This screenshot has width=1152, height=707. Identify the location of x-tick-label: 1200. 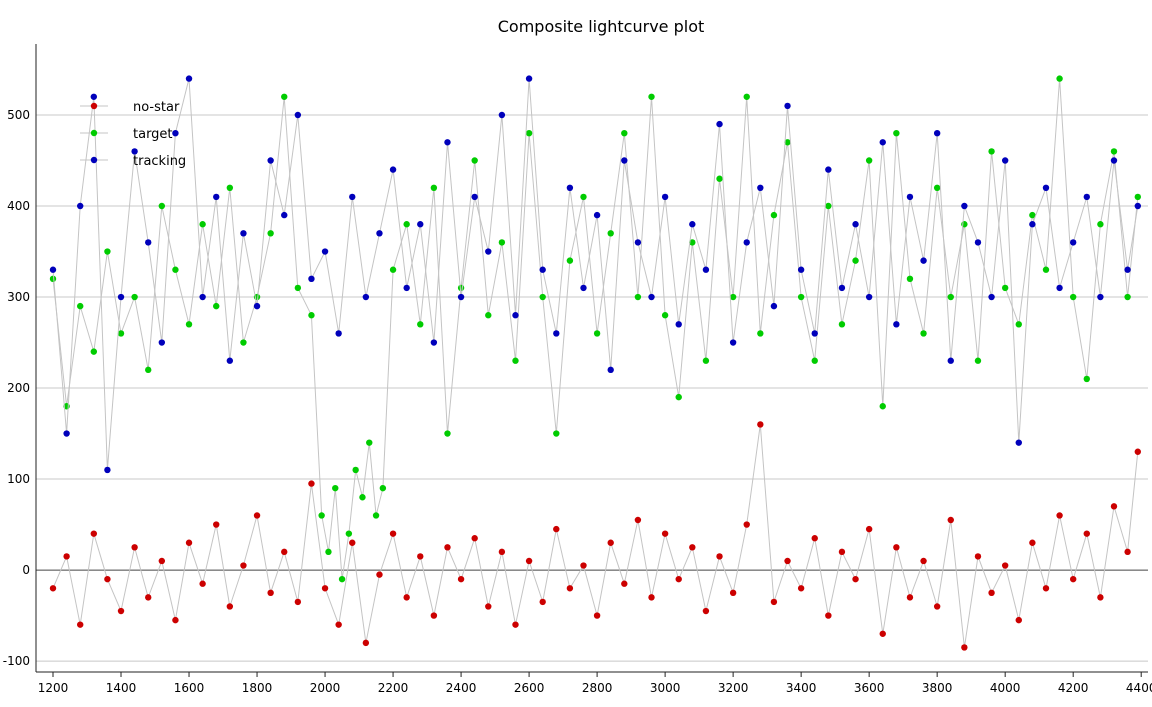
(53, 688).